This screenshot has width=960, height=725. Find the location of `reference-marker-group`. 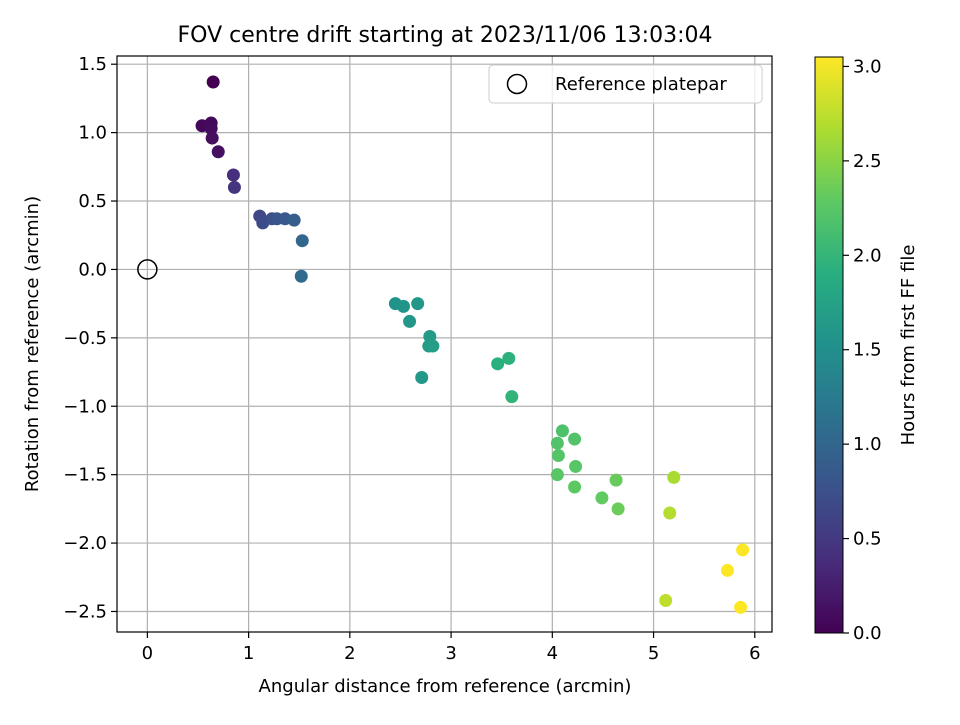

reference-marker-group is located at coordinates (147, 269).